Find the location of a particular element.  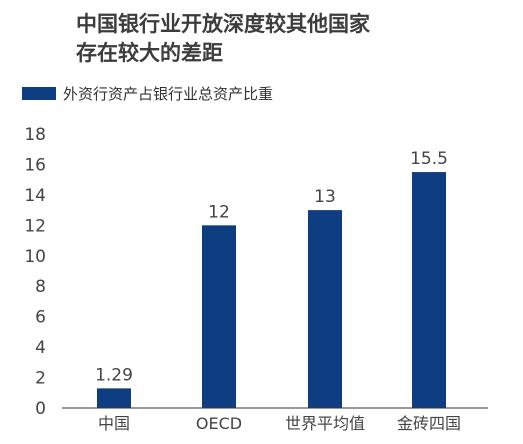

y-tick-label: 8 is located at coordinates (40, 287).